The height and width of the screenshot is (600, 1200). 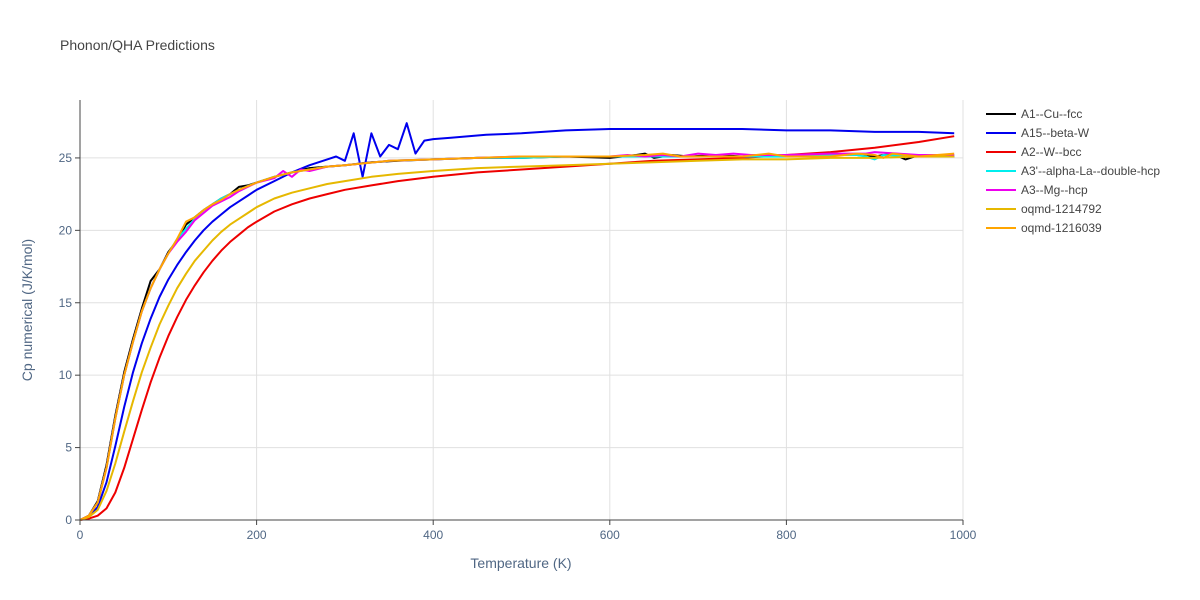 I want to click on legend-item-0: A1--Cu--fcc, so click(x=1034, y=114).